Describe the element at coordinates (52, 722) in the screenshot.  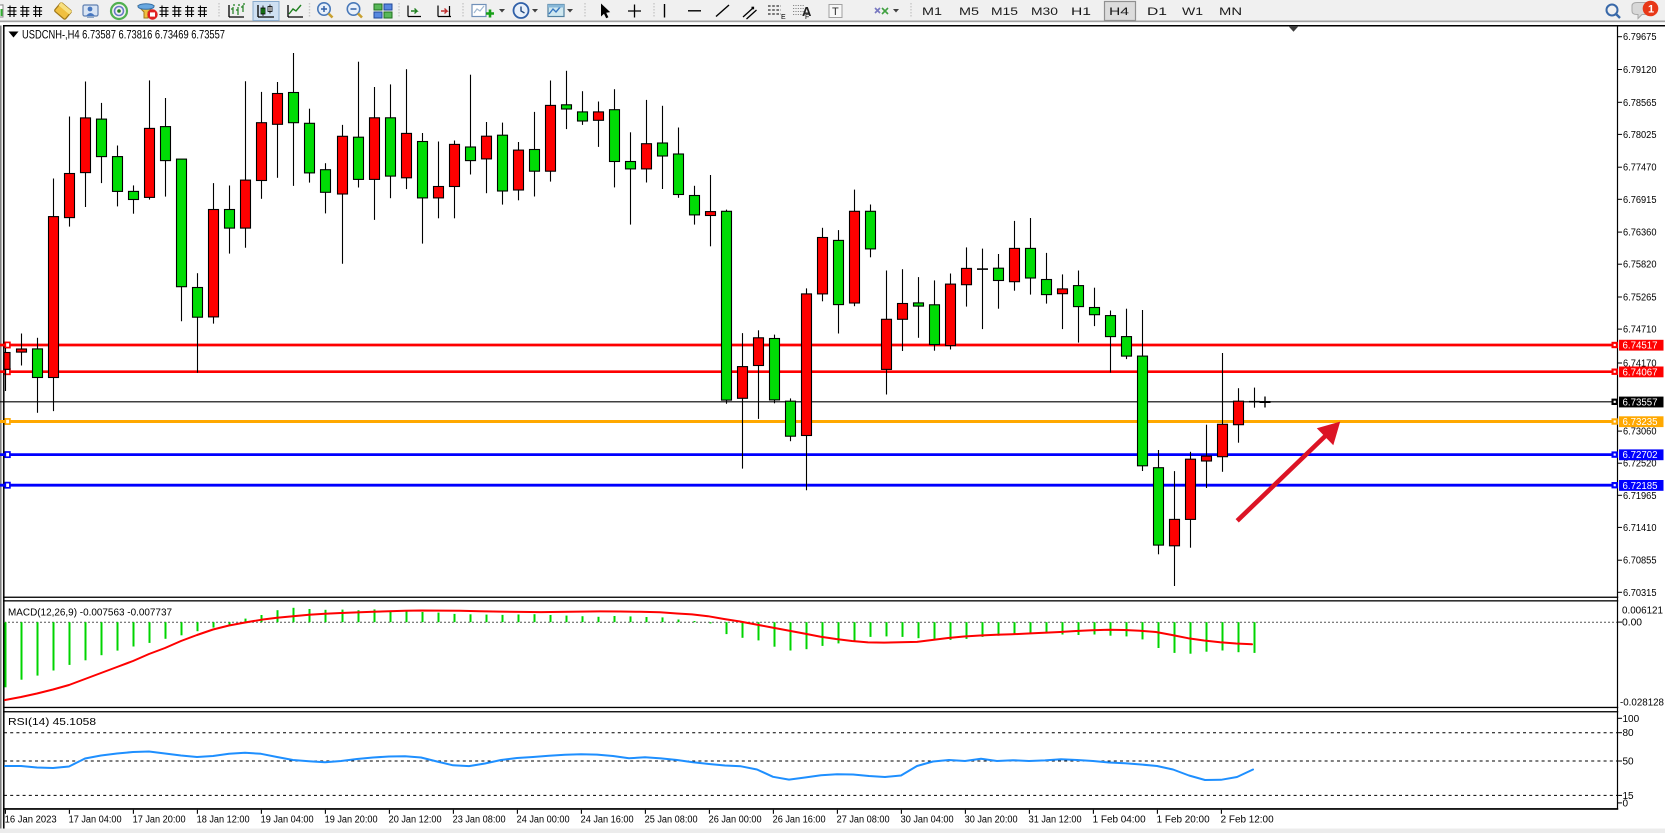
I see `svg-text: RSI(14) 45.1058` at that location.